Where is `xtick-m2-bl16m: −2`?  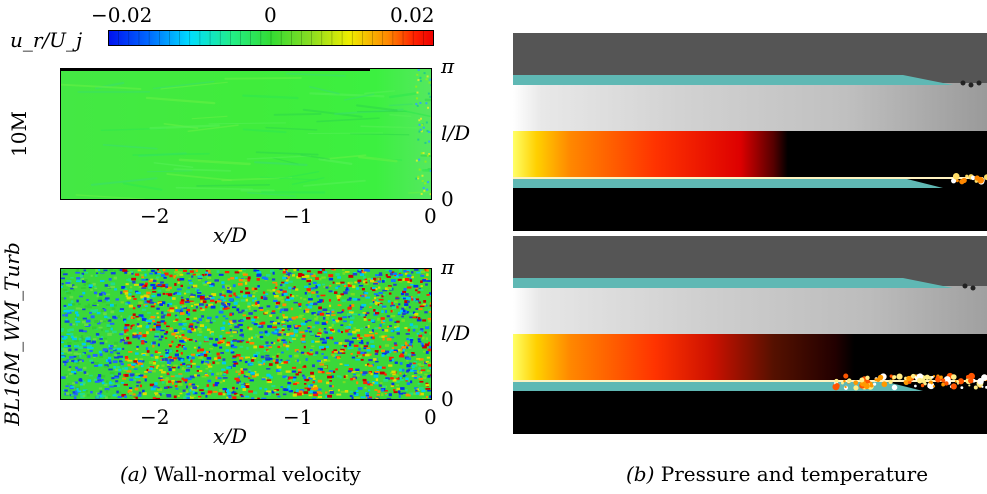 xtick-m2-bl16m: −2 is located at coordinates (155, 417).